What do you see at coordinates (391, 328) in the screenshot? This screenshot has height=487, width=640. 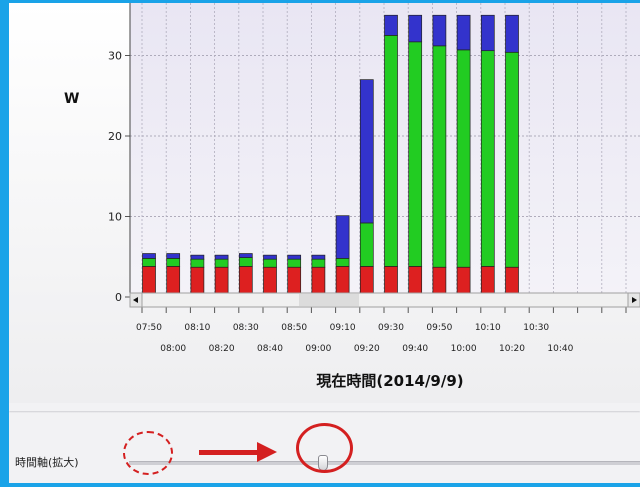 I see `x-tick-label-upper: 09:30` at bounding box center [391, 328].